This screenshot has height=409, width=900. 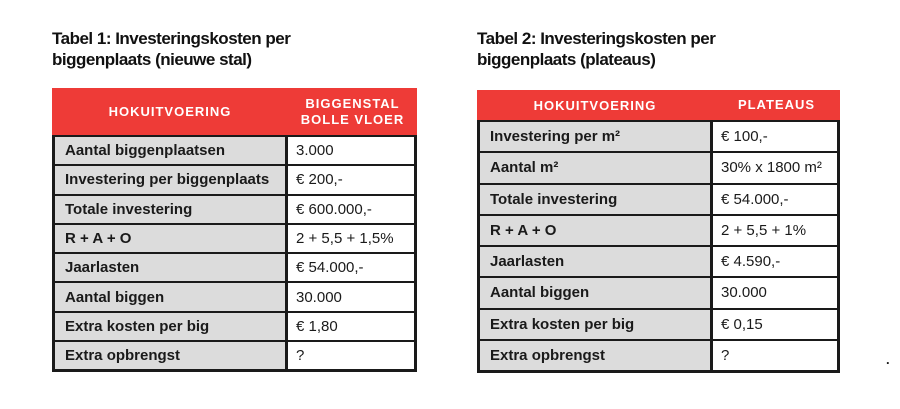 I want to click on table-row: Investering per biggenplaats € 200,-, so click(x=234, y=179).